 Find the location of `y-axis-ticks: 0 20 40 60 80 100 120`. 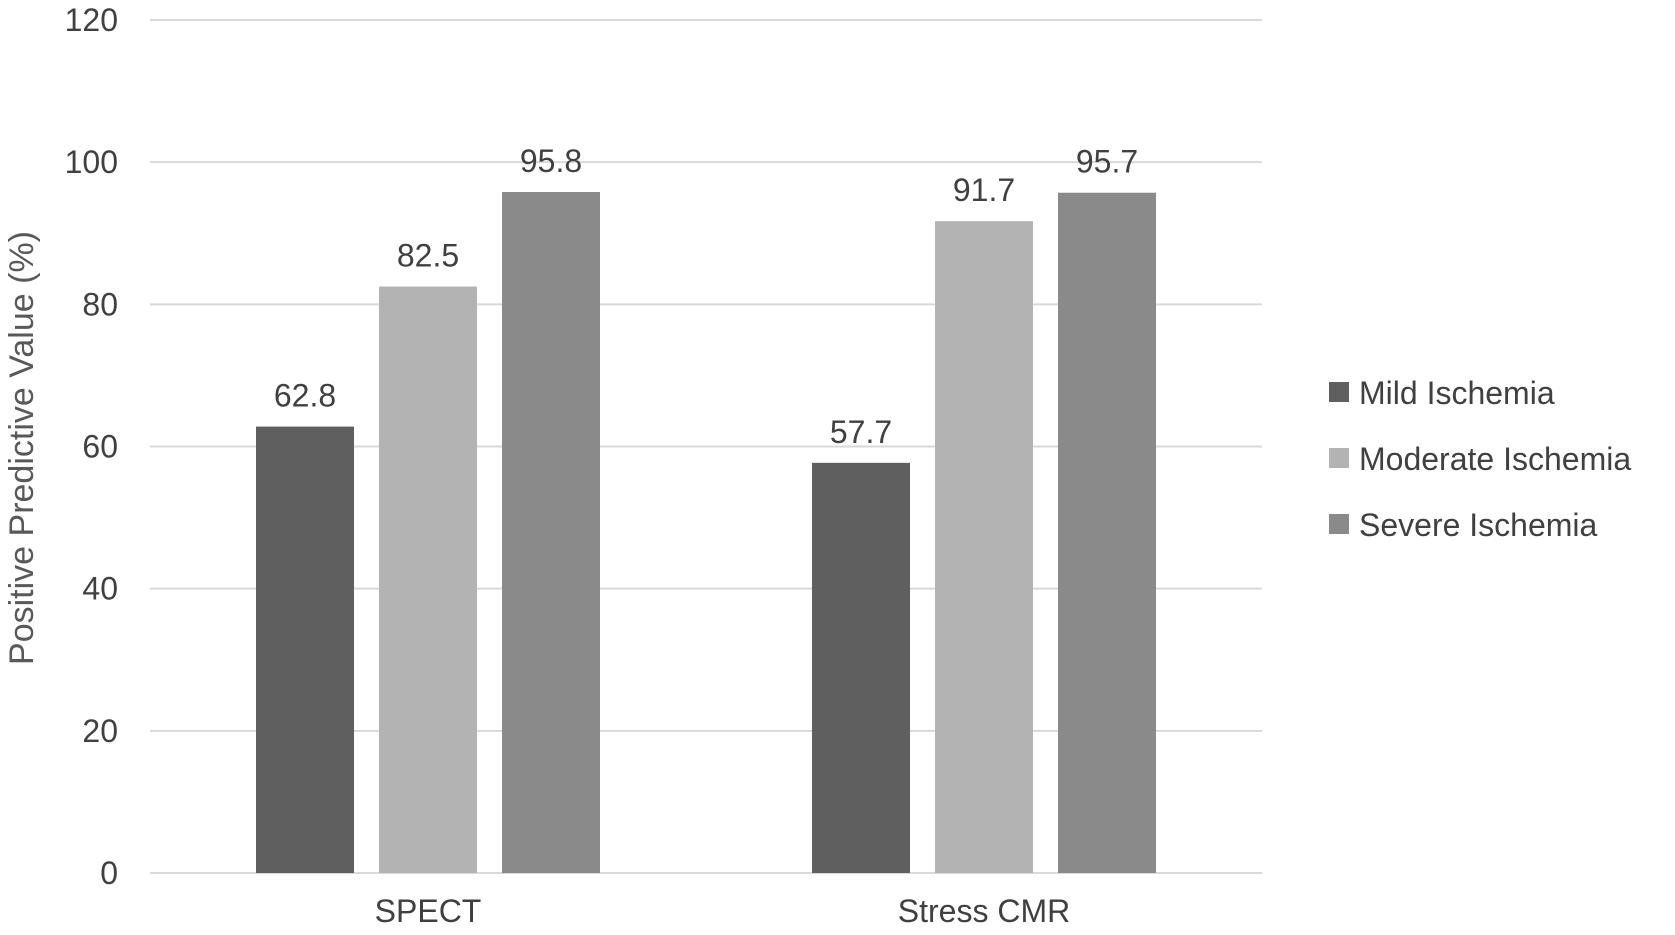

y-axis-ticks: 0 20 40 60 80 100 120 is located at coordinates (91, 446).